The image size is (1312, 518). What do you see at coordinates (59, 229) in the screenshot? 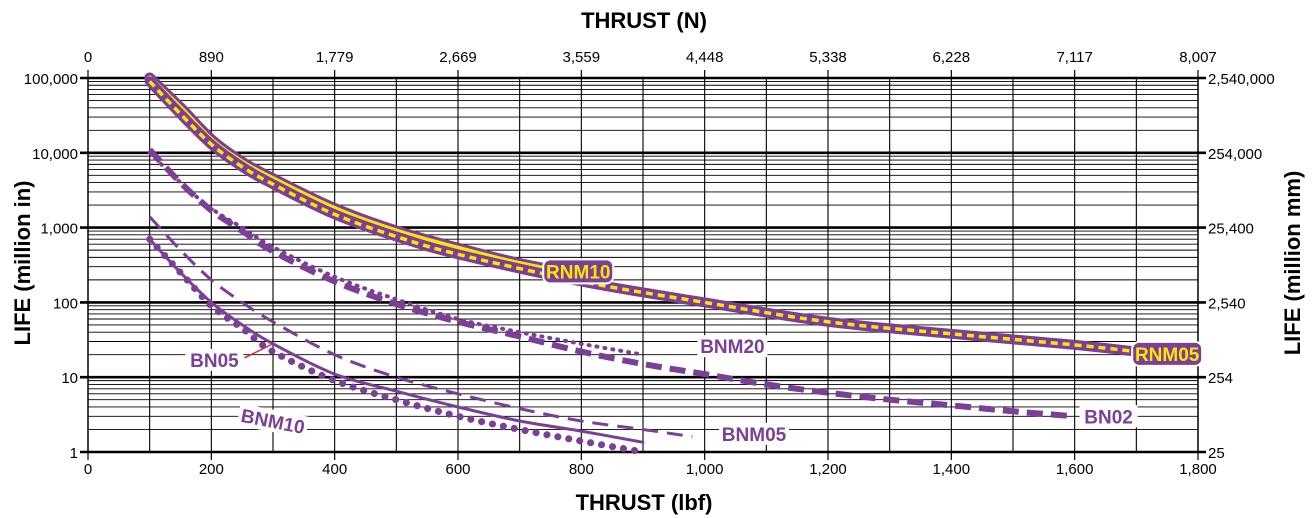
I see `y-tick-label: 1,000` at bounding box center [59, 229].